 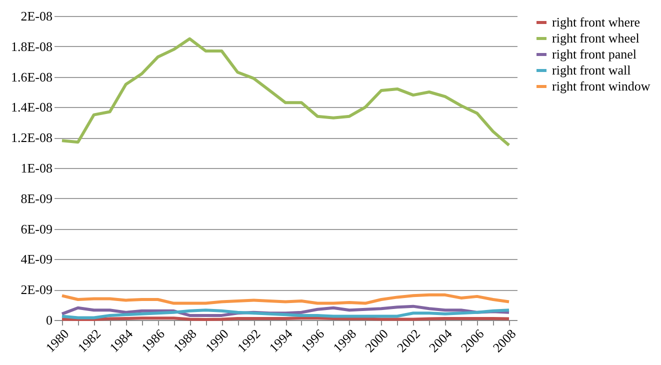 What do you see at coordinates (31, 46) in the screenshot?
I see `y-tick-label: 1.8E-08` at bounding box center [31, 46].